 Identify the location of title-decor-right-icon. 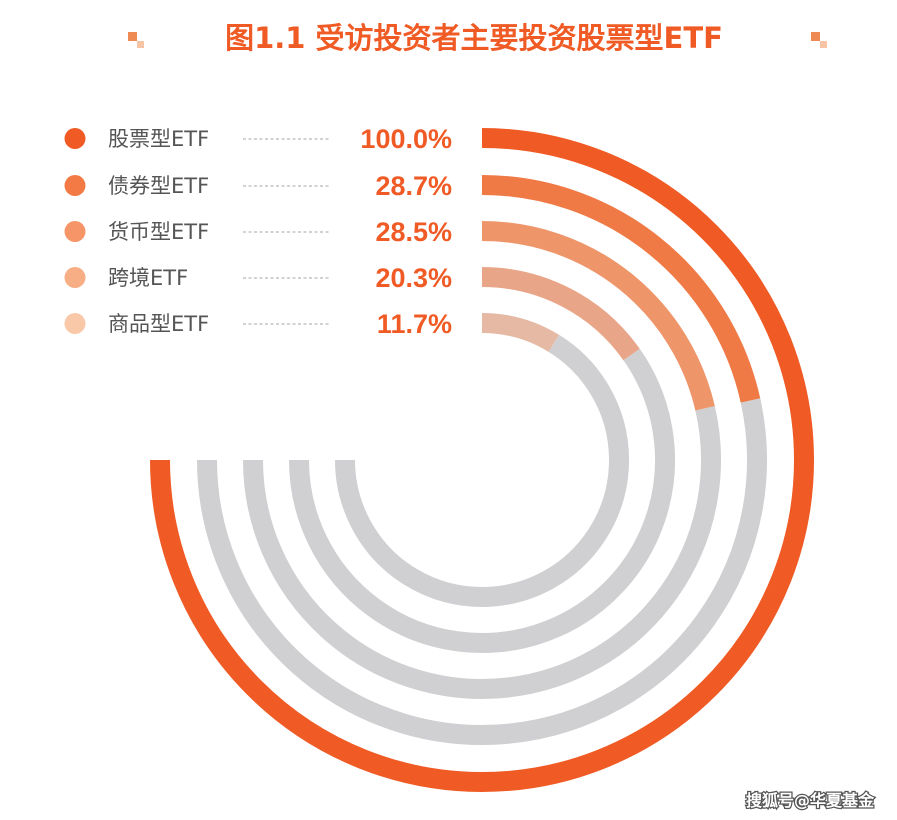
(819, 40).